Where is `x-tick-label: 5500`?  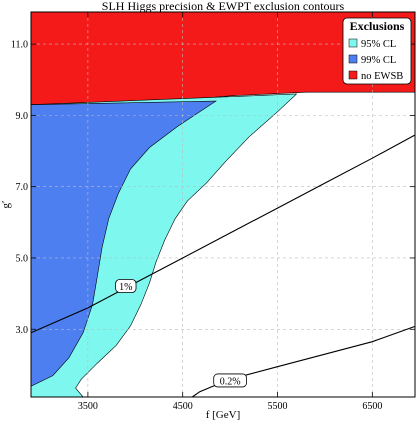
x-tick-label: 5500 is located at coordinates (278, 406).